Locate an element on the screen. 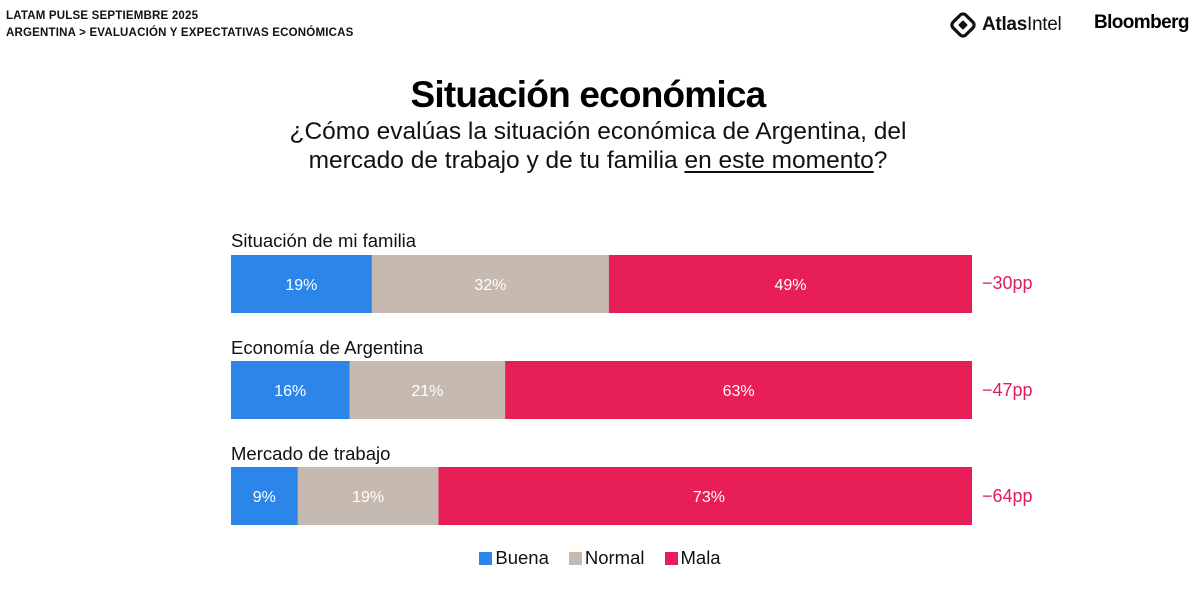  category-label-argentina: Economía de Argentina is located at coordinates (327, 347).